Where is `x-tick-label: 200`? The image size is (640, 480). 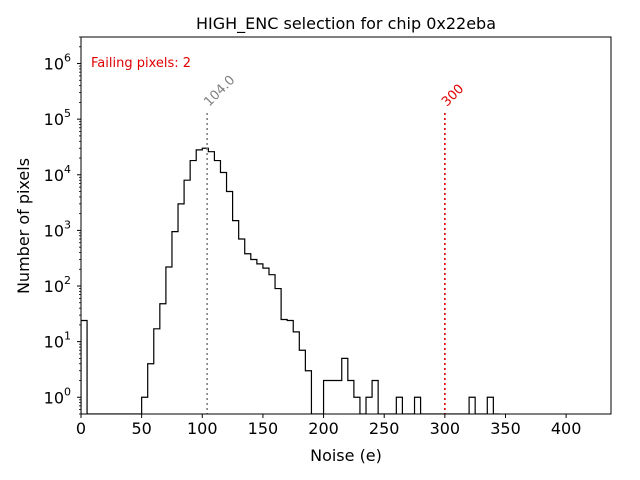 x-tick-label: 200 is located at coordinates (323, 428).